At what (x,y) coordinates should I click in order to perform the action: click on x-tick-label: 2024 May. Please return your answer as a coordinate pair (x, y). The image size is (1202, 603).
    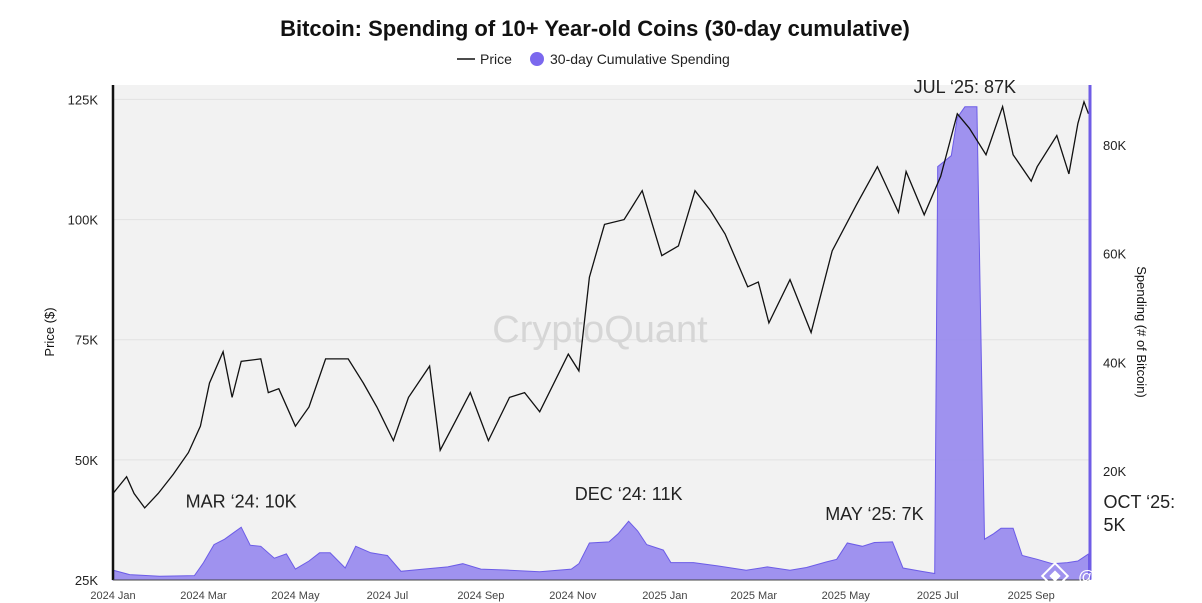
    Looking at the image, I should click on (295, 596).